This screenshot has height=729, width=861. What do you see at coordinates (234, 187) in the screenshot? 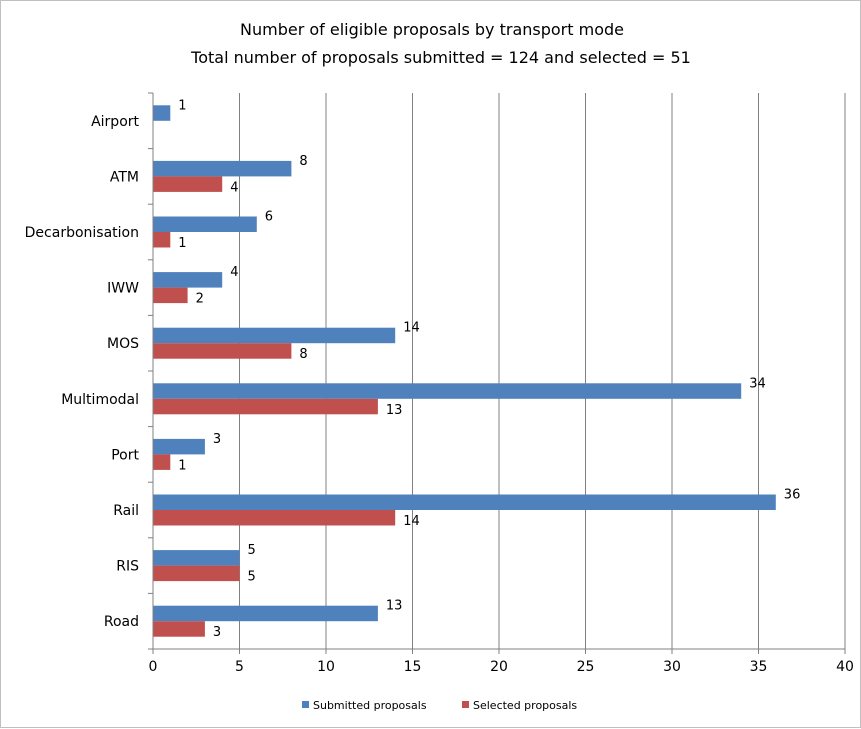
I see `data-label-selected: 4` at bounding box center [234, 187].